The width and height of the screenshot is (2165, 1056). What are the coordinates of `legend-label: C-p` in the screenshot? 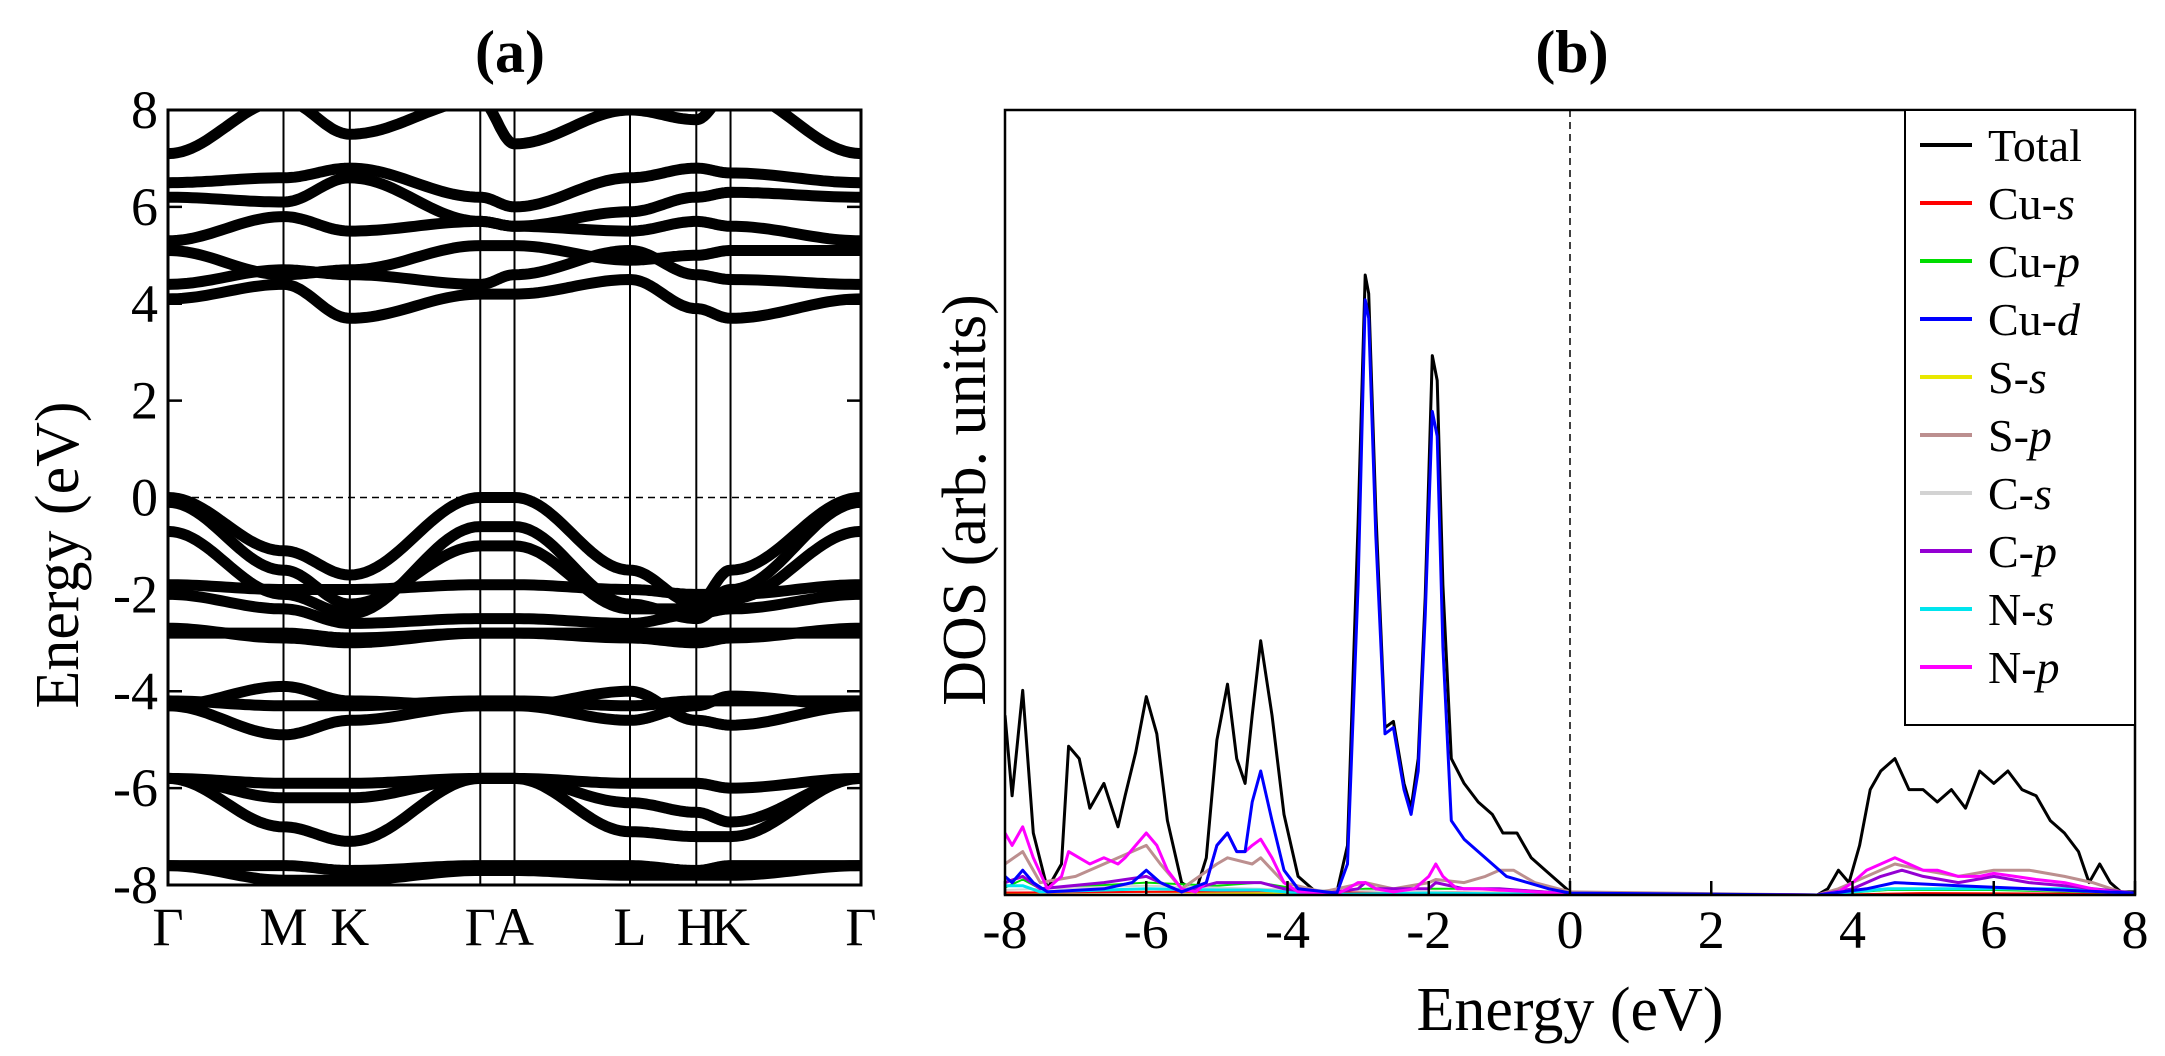 It's located at (2022, 551).